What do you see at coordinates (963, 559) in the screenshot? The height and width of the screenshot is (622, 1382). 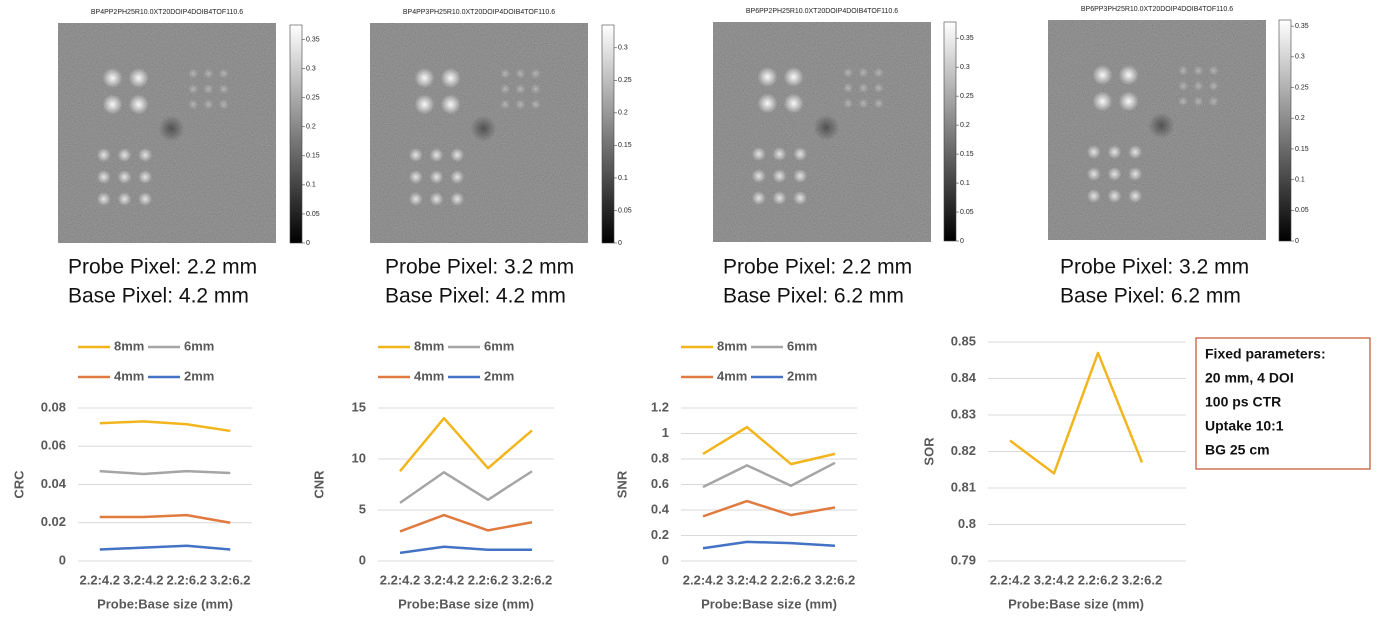 I see `y-tick-label: 0.79` at bounding box center [963, 559].